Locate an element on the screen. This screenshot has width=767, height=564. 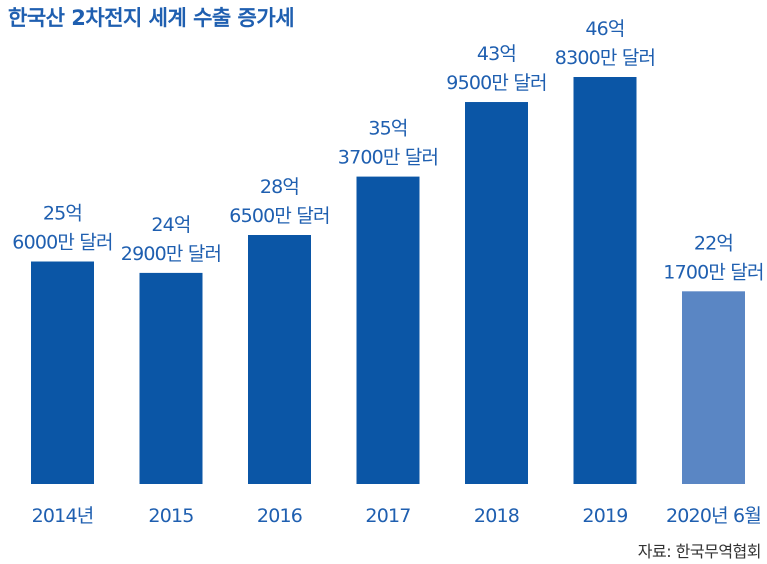
data-label-eok-3: 35억 is located at coordinates (387, 129).